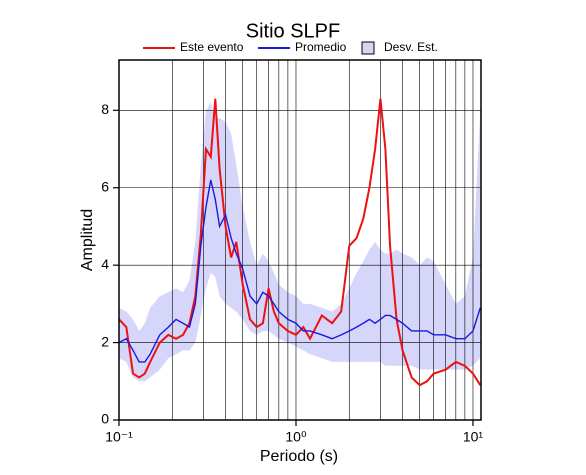 The height and width of the screenshot is (475, 586). Describe the element at coordinates (105, 341) in the screenshot. I see `y-tick-label: 2` at that location.